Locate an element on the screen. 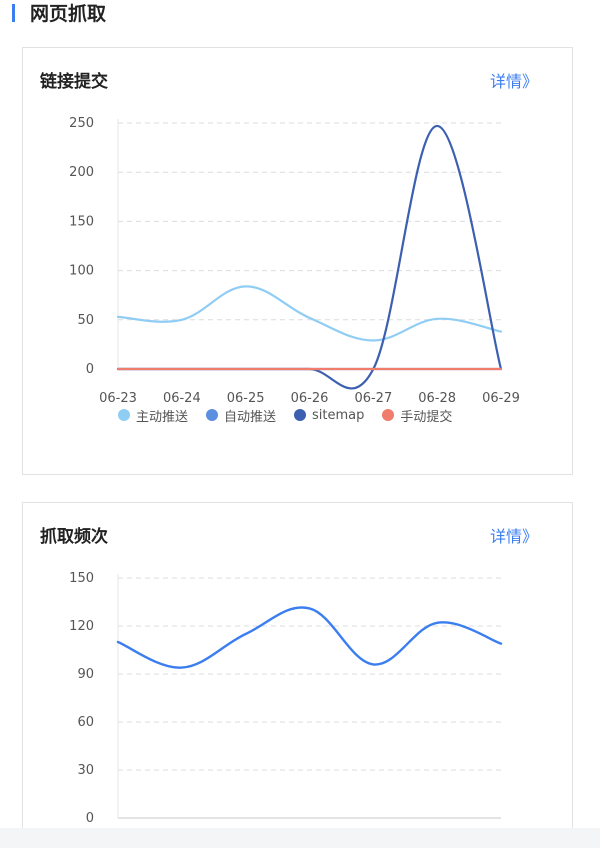 The image size is (600, 848). crawl-frequency-title: 抓取频次 is located at coordinates (74, 537).